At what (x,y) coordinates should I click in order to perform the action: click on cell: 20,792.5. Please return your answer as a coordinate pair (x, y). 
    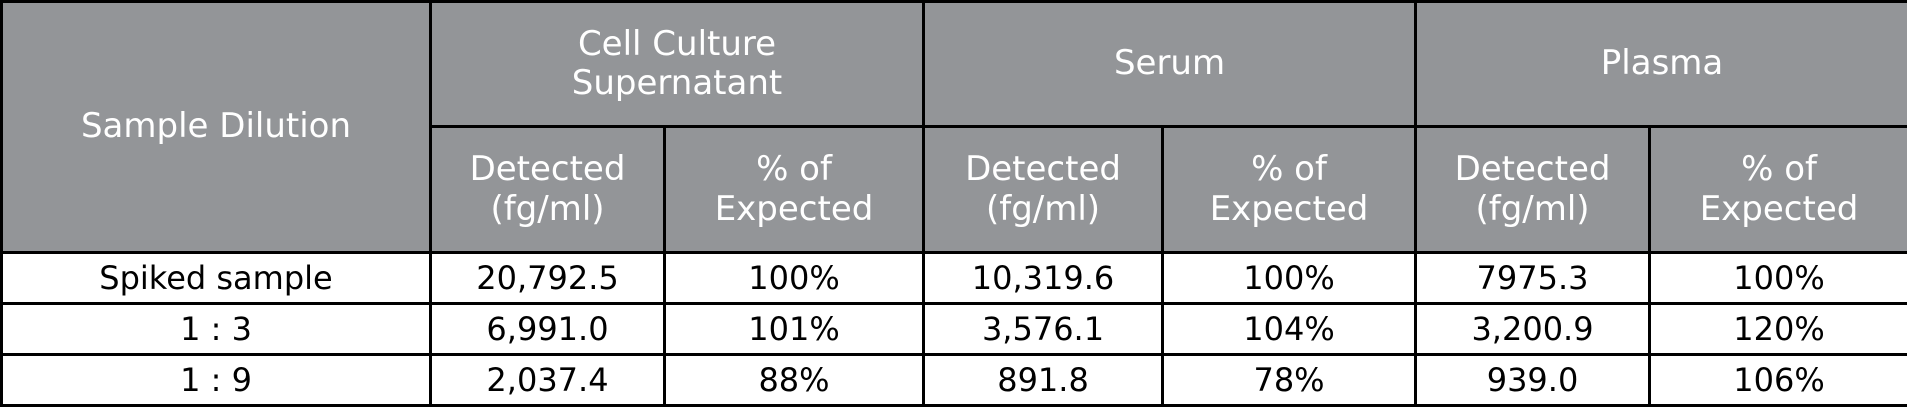
    Looking at the image, I should click on (548, 278).